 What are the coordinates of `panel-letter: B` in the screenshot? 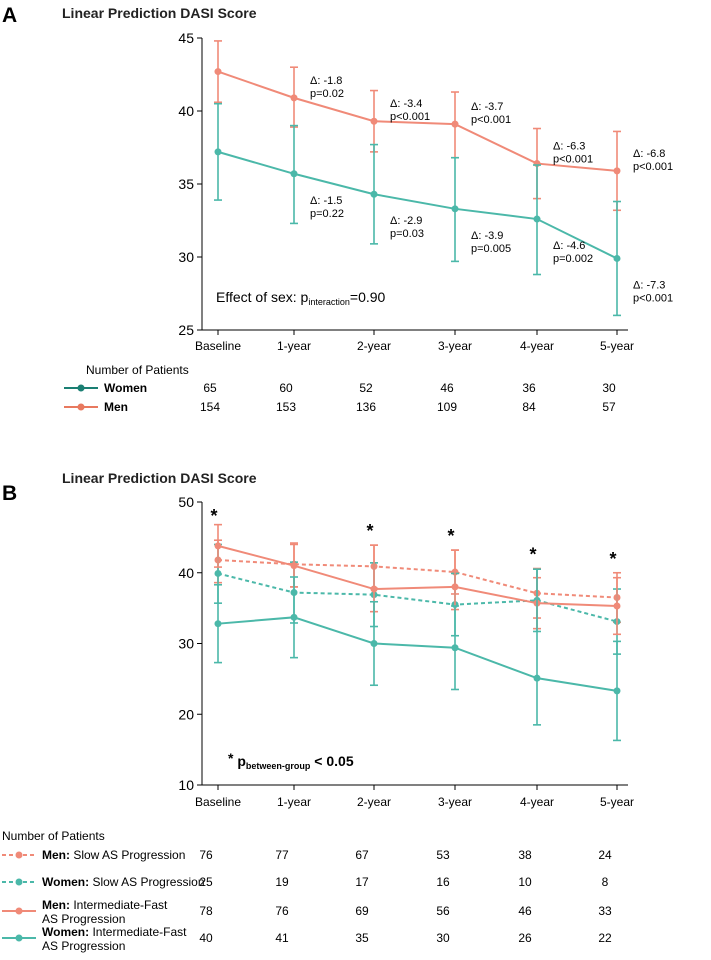 It's located at (9, 493).